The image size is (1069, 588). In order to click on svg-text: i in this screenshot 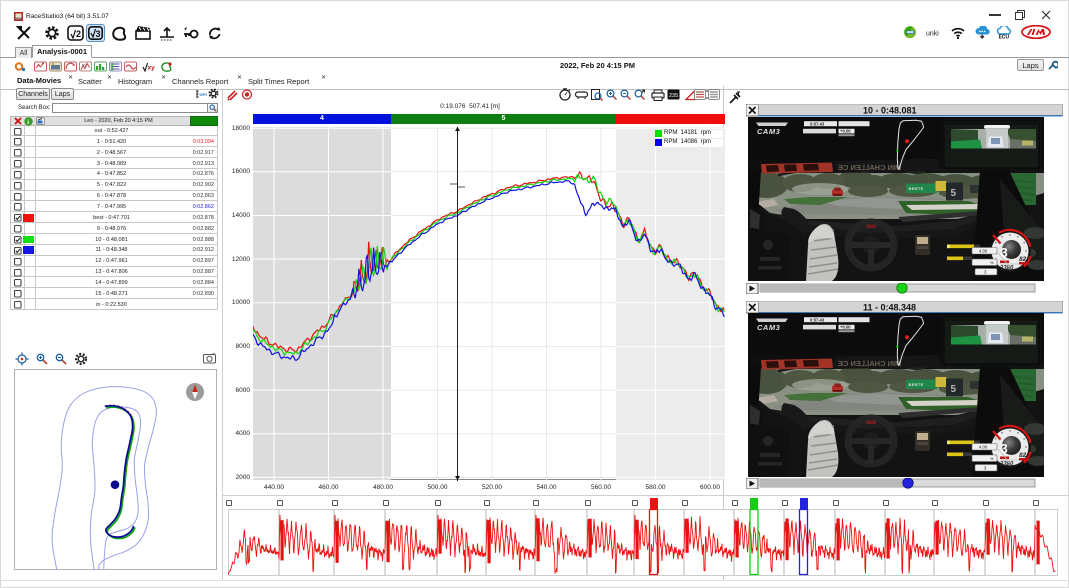, I will do `click(28, 122)`.